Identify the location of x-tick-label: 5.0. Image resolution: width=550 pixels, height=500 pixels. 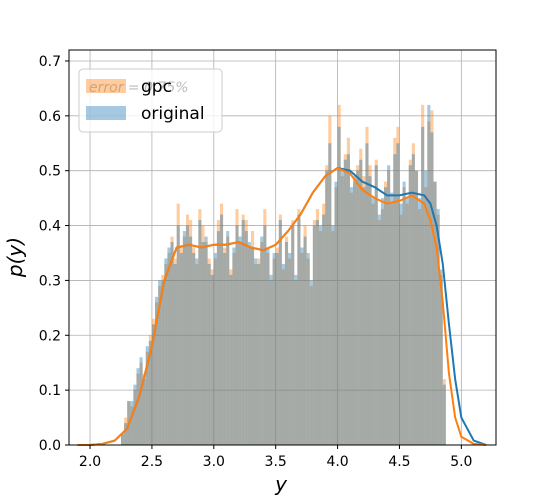
(461, 462).